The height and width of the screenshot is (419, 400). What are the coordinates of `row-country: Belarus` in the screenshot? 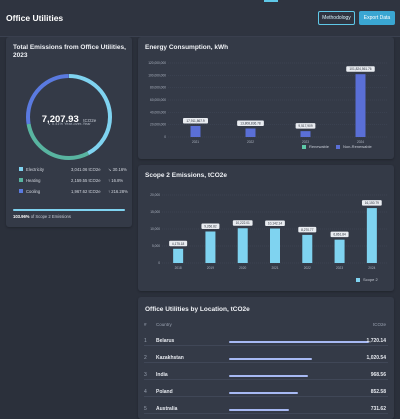 It's located at (165, 341).